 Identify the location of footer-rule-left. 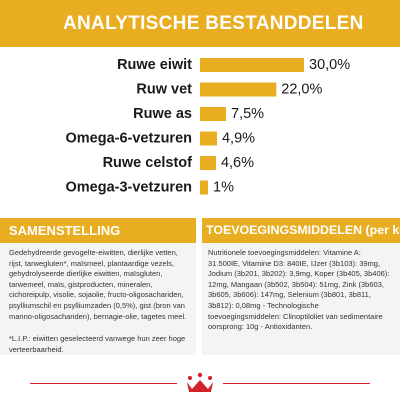
(103, 383).